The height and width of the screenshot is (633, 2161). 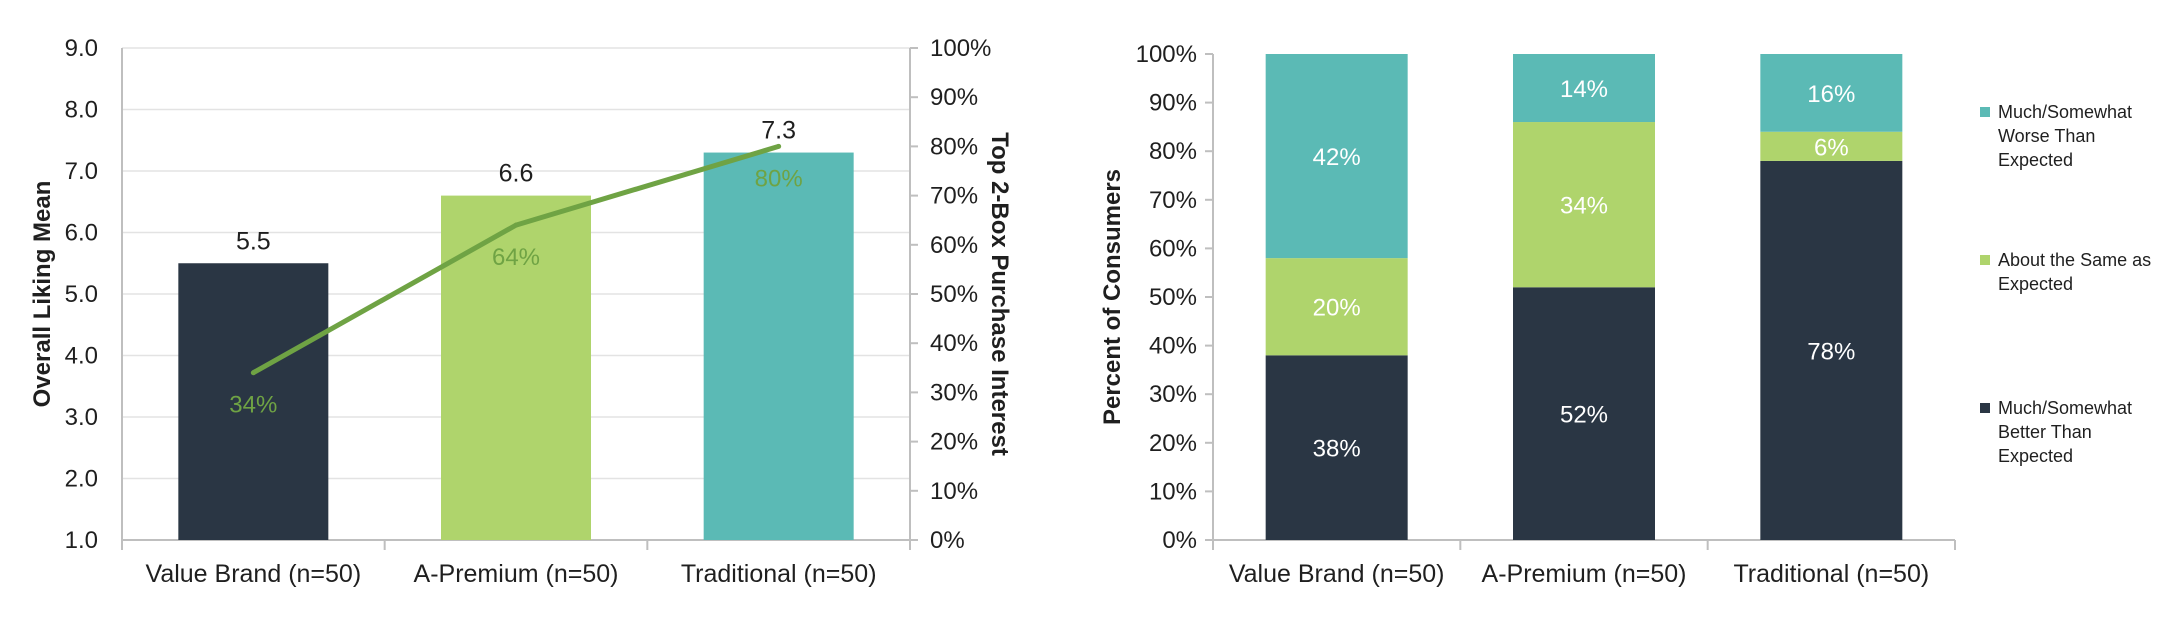 I want to click on y-tick-label: 5.0, so click(x=81, y=294).